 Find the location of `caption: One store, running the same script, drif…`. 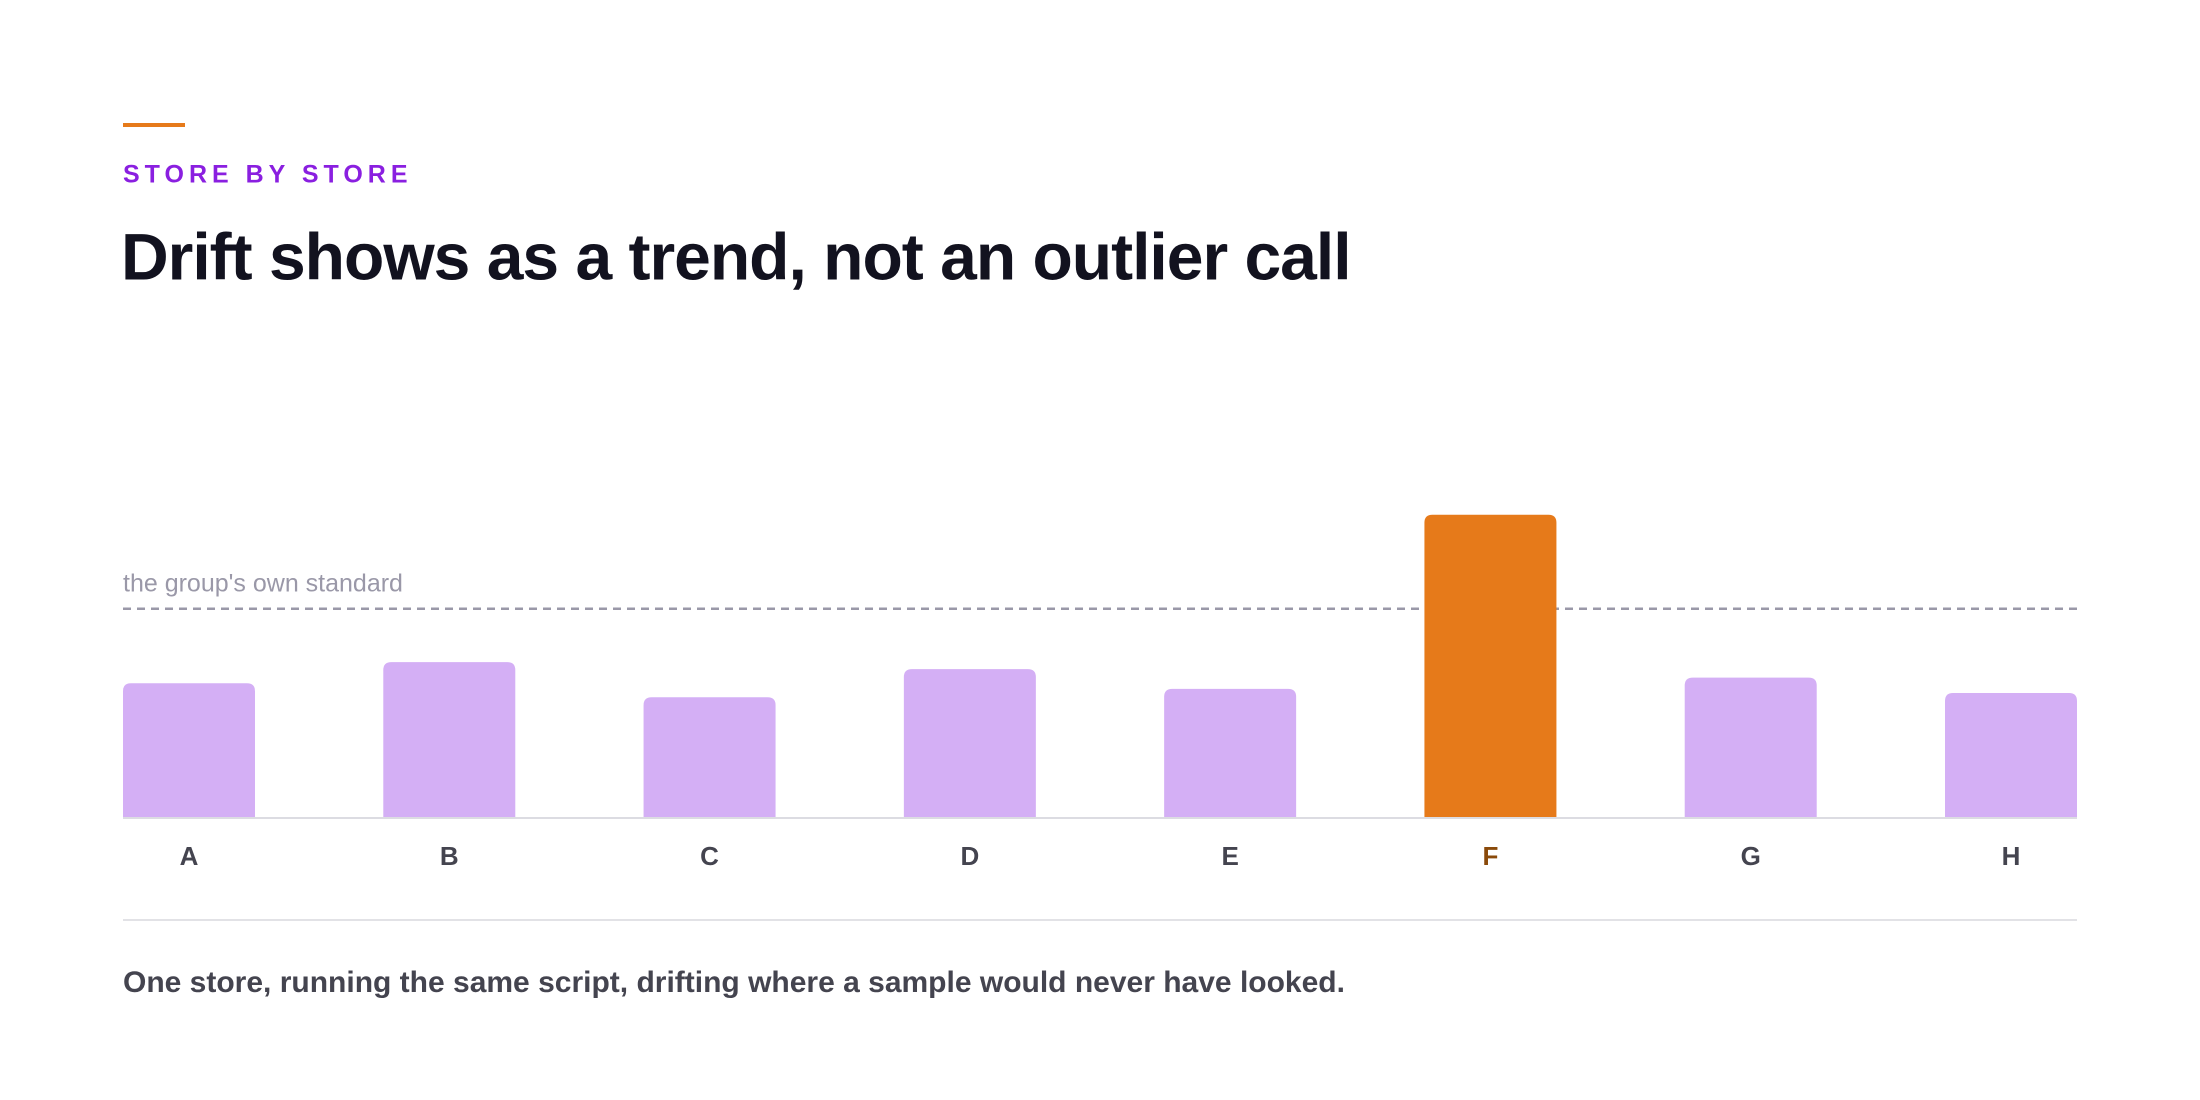

caption: One store, running the same script, drif… is located at coordinates (734, 982).